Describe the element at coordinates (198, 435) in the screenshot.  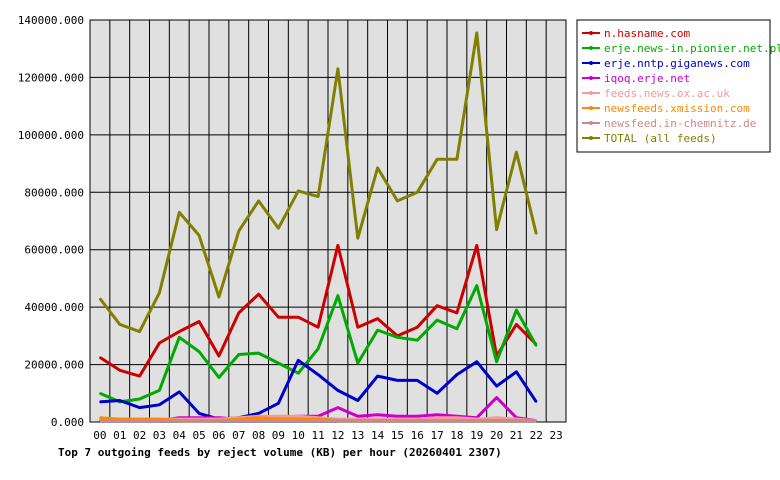
I see `x-tick-label: 05` at that location.